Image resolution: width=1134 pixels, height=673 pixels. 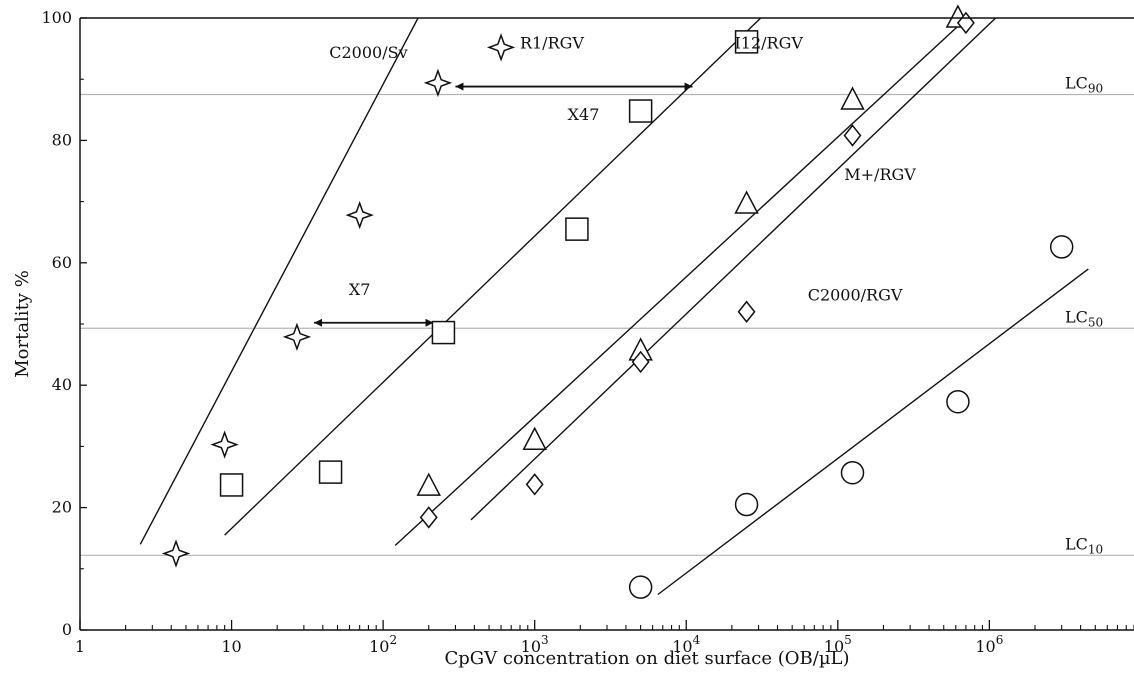 What do you see at coordinates (552, 43) in the screenshot?
I see `annotation-r1-rgv: R1/RGV` at bounding box center [552, 43].